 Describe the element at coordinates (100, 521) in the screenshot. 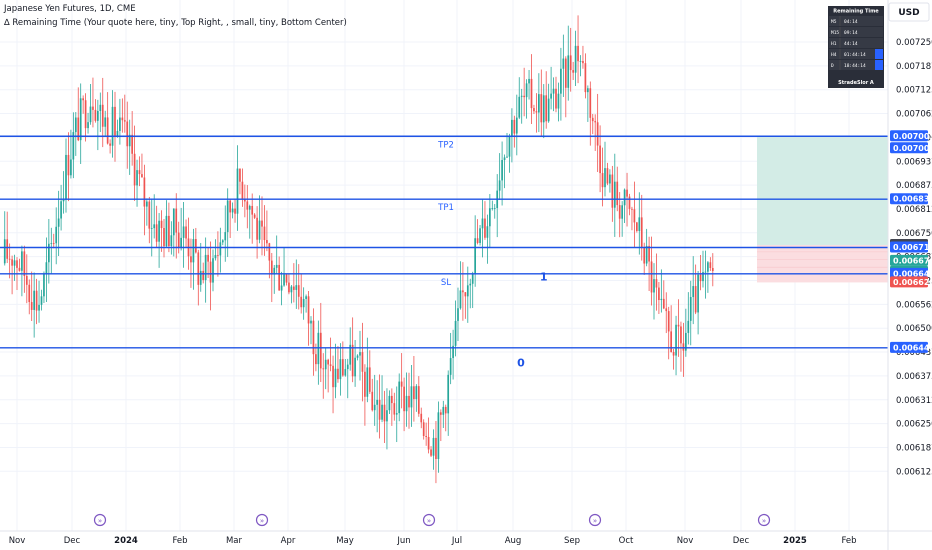

I see `event-arrow-icon: »` at that location.